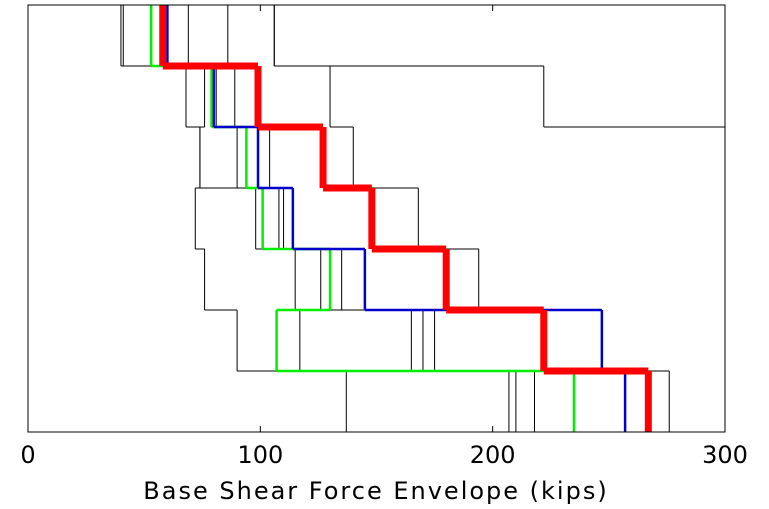 The image size is (769, 509). What do you see at coordinates (260, 455) in the screenshot?
I see `x-tick-label: 100` at bounding box center [260, 455].